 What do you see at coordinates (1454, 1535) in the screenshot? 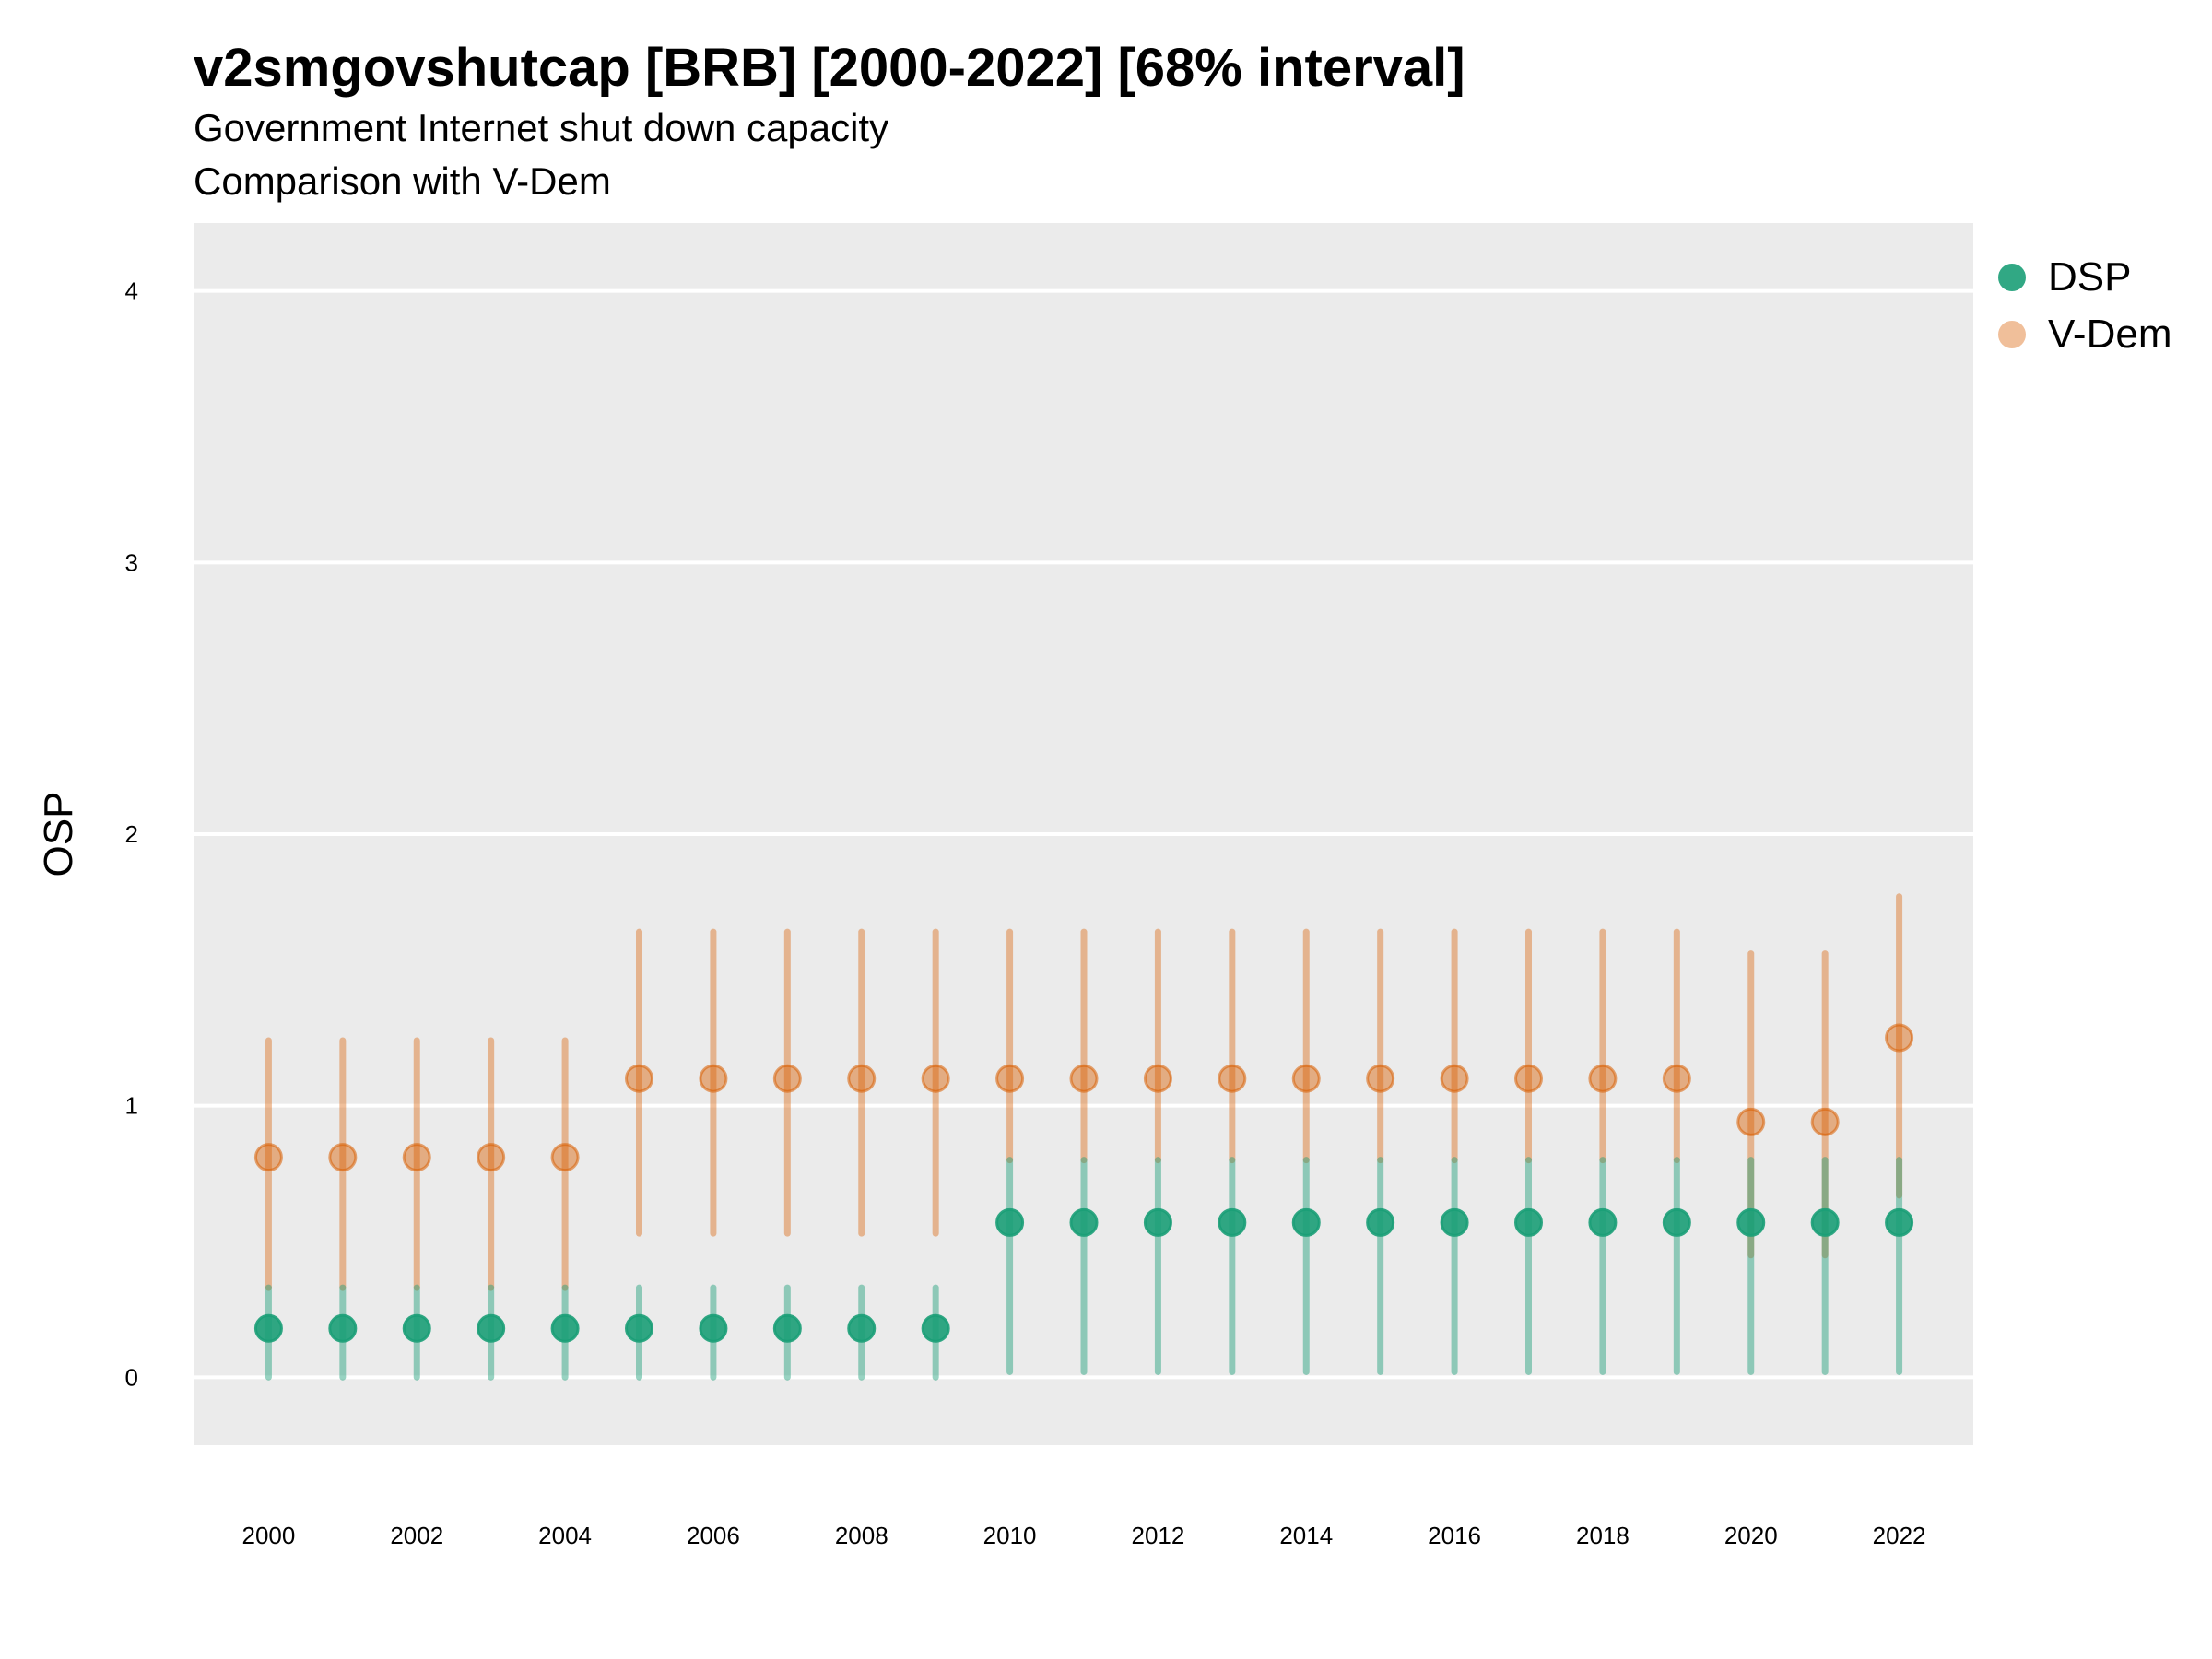
I see `x-tick-label: 2016` at bounding box center [1454, 1535].